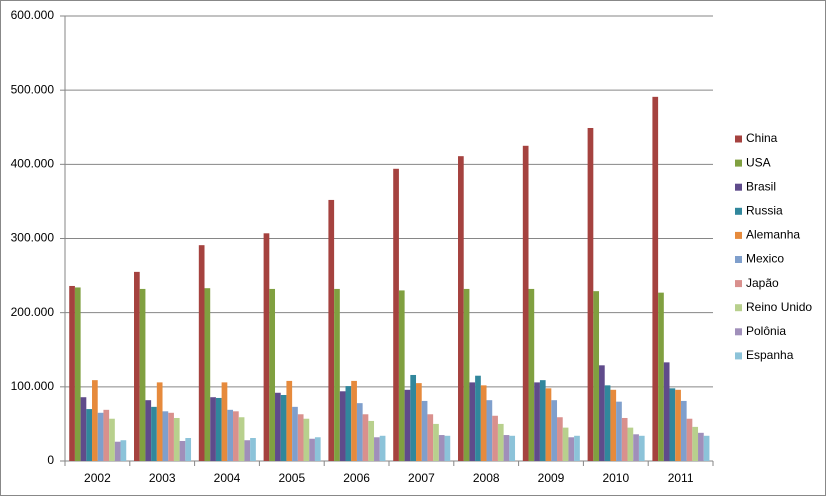 Image resolution: width=826 pixels, height=496 pixels. What do you see at coordinates (779, 307) in the screenshot?
I see `legend-label: Reino Unido` at bounding box center [779, 307].